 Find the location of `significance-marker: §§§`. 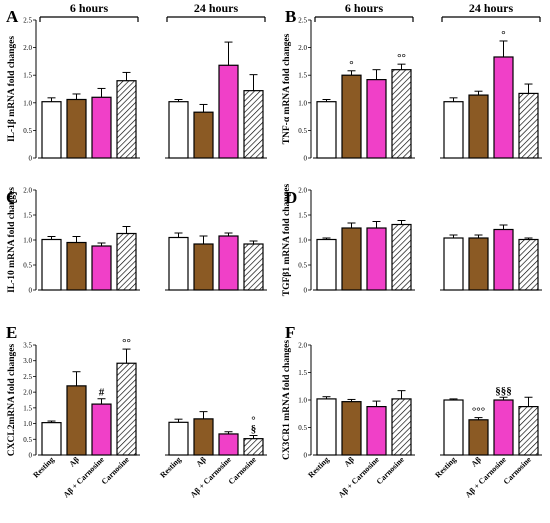

significance-marker: §§§ is located at coordinates (503, 391).